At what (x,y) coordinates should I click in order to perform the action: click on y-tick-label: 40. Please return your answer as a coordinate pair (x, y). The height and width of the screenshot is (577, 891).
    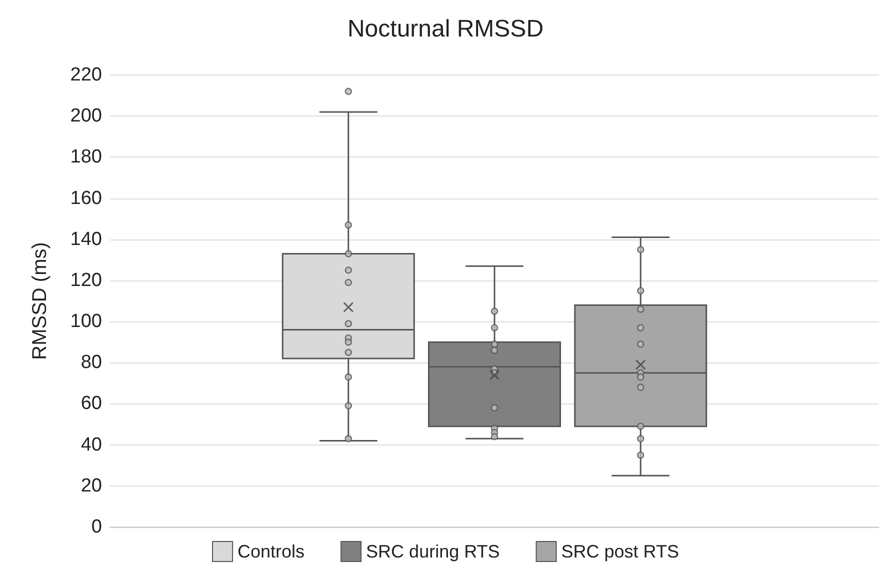
    Looking at the image, I should click on (91, 445).